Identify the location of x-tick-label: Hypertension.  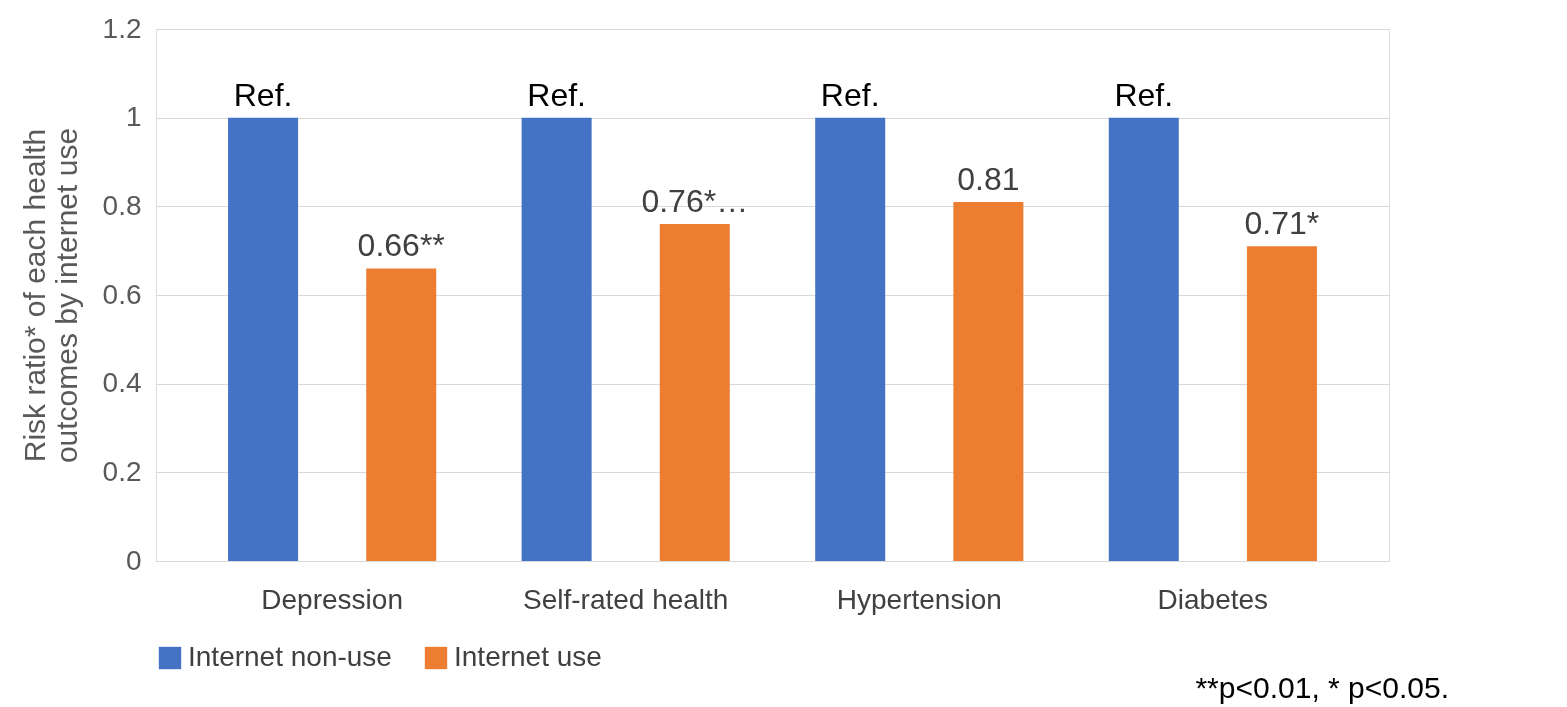
(919, 599).